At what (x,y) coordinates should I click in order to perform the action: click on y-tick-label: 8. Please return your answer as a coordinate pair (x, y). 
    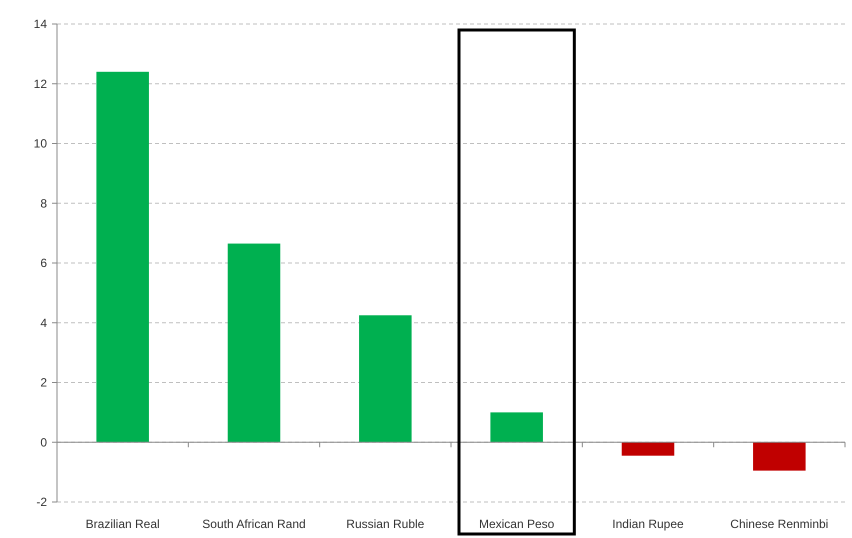
    Looking at the image, I should click on (44, 203).